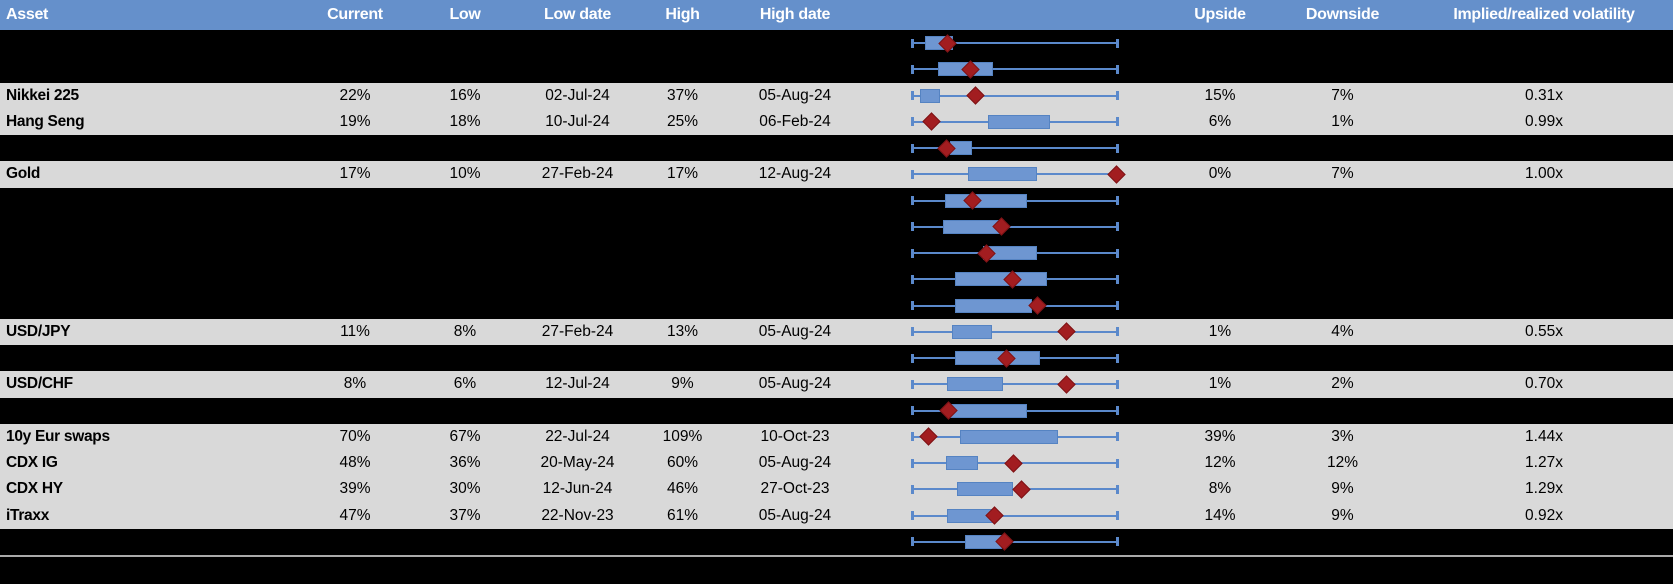  What do you see at coordinates (682, 489) in the screenshot?
I see `high-value: 46%` at bounding box center [682, 489].